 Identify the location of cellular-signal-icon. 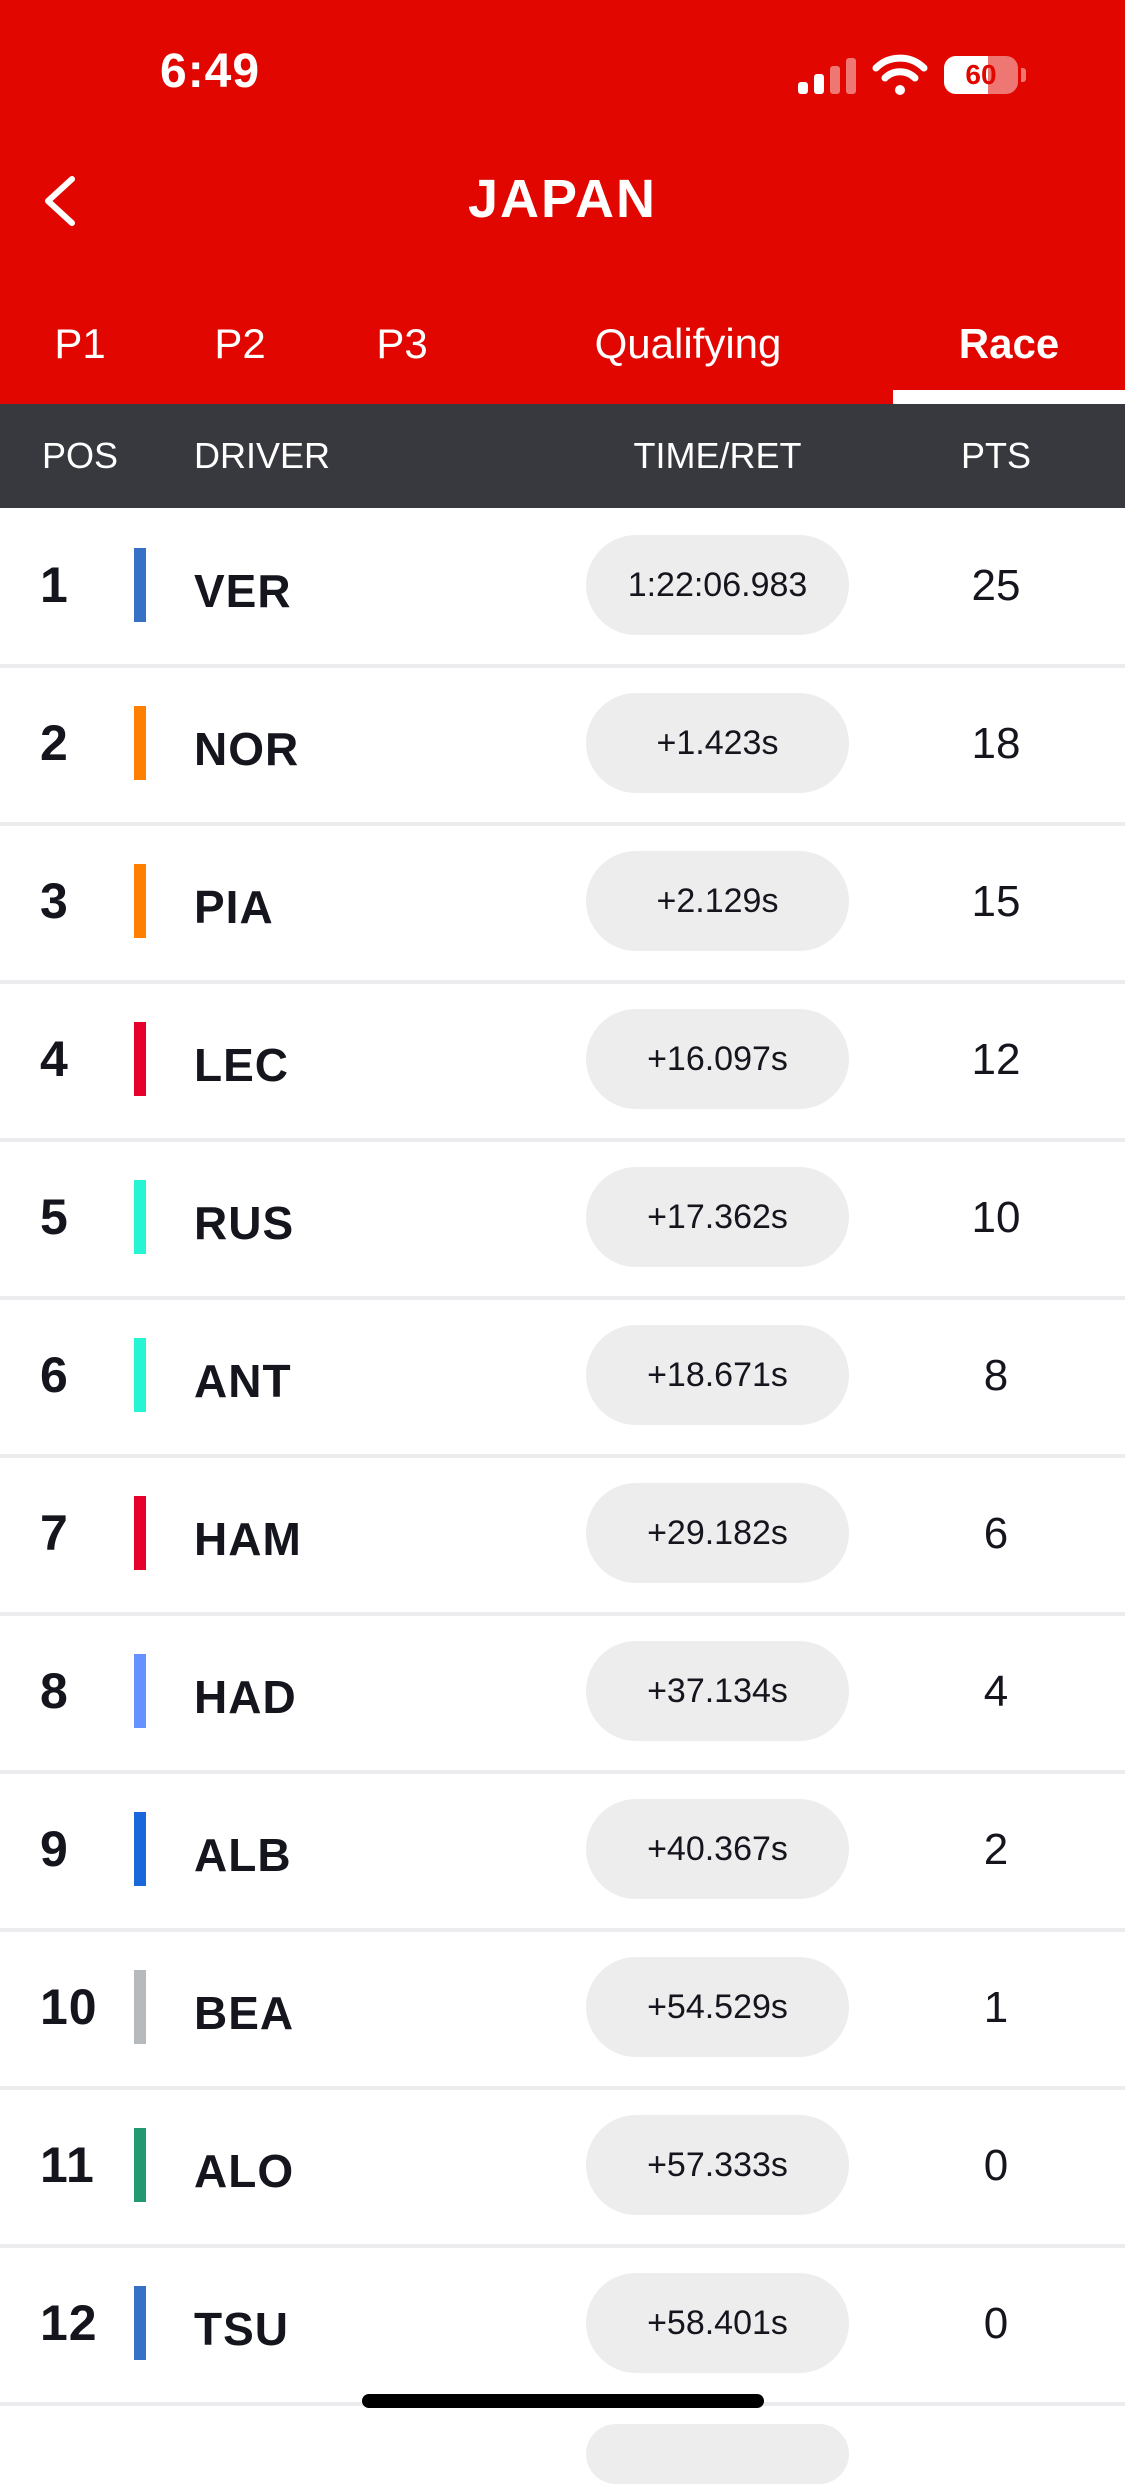
(828, 76).